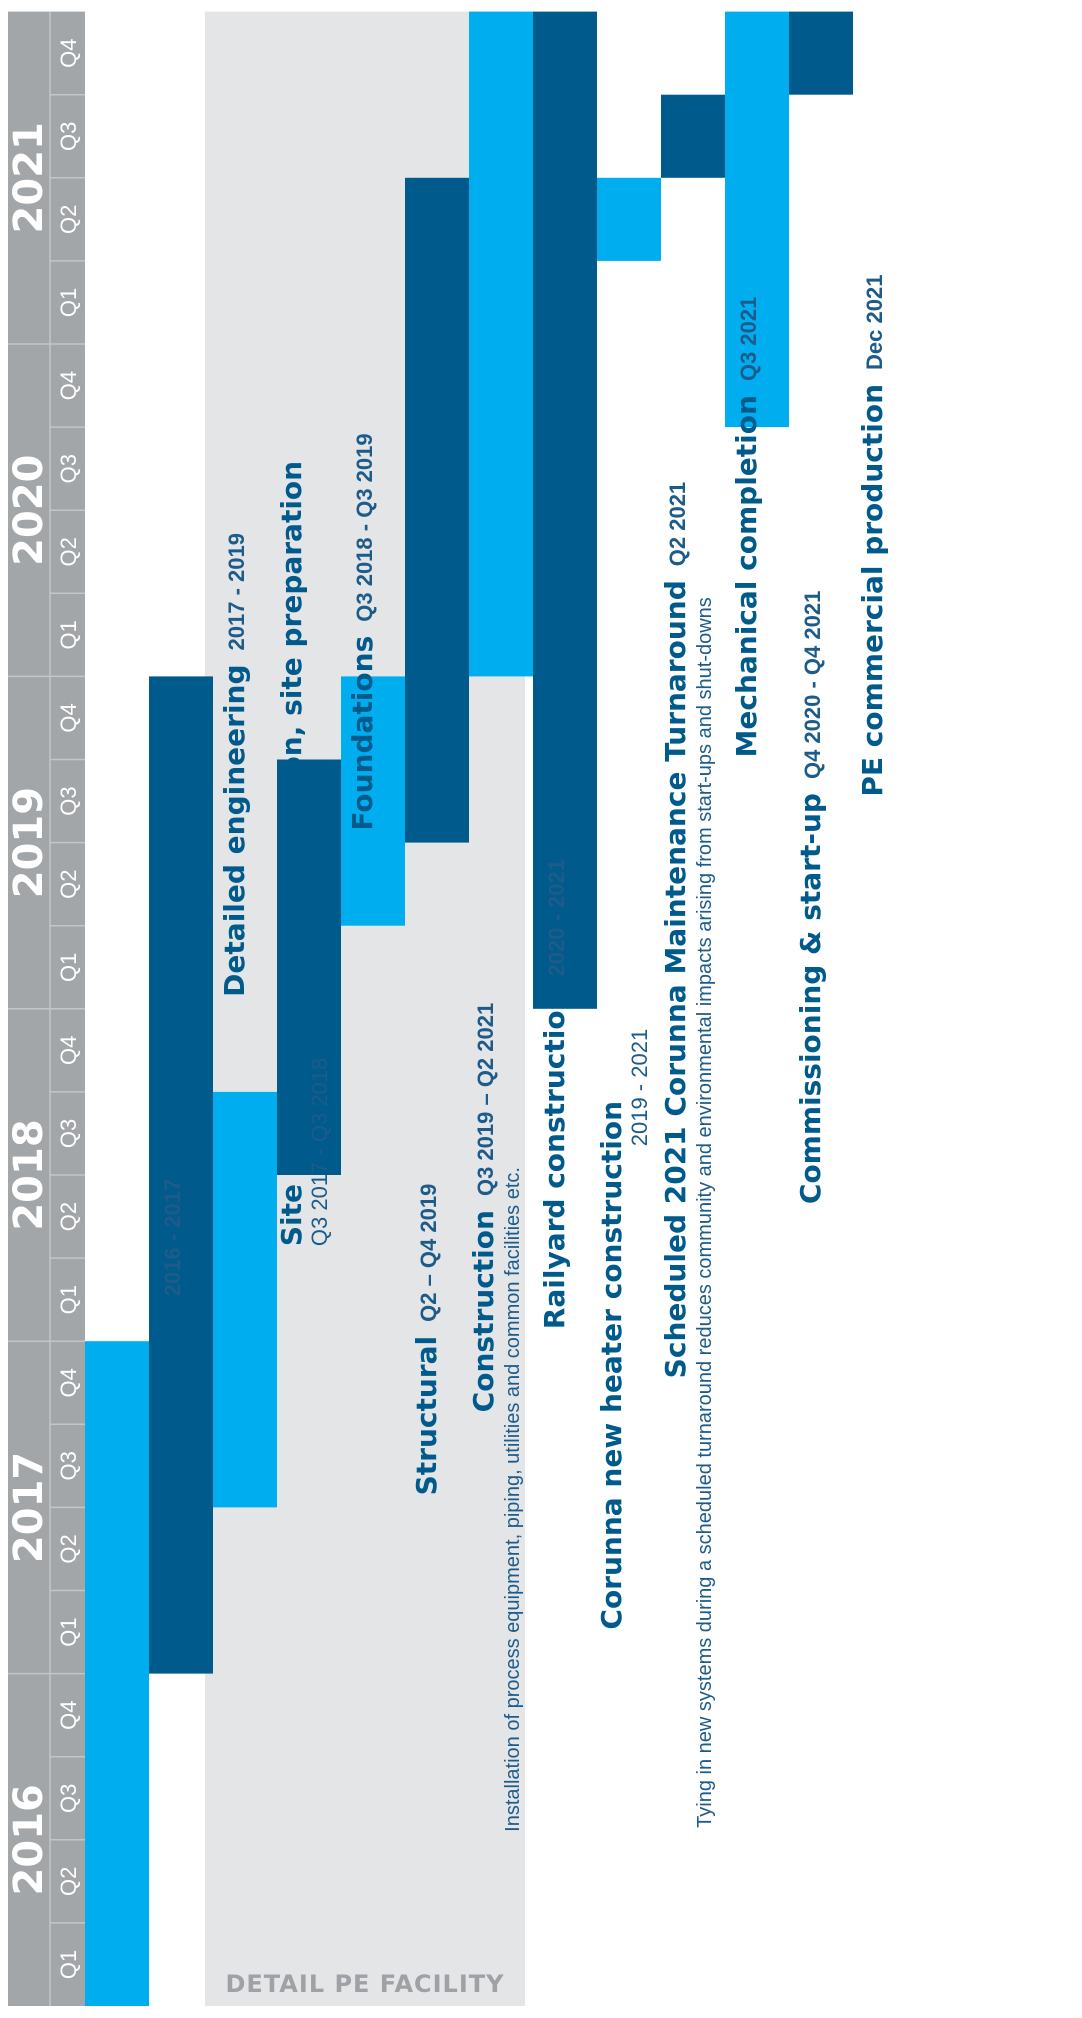  Describe the element at coordinates (810, 998) in the screenshot. I see `task-title: Commissioning & start-up` at that location.